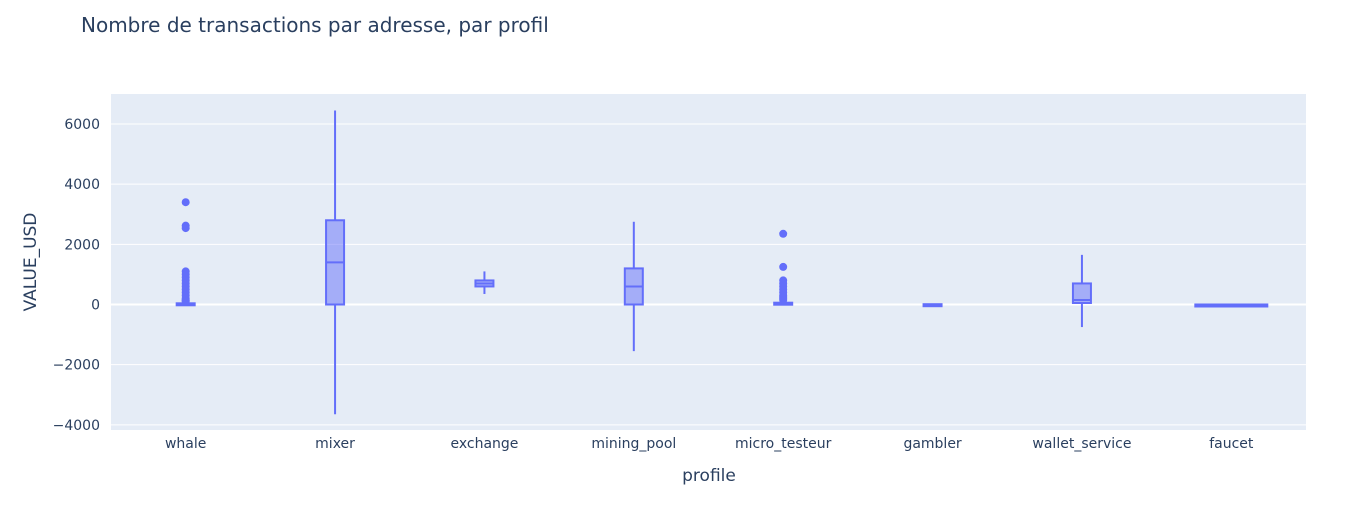 This screenshot has width=1358, height=507. Describe the element at coordinates (709, 476) in the screenshot. I see `x-axis-title: profile` at that location.